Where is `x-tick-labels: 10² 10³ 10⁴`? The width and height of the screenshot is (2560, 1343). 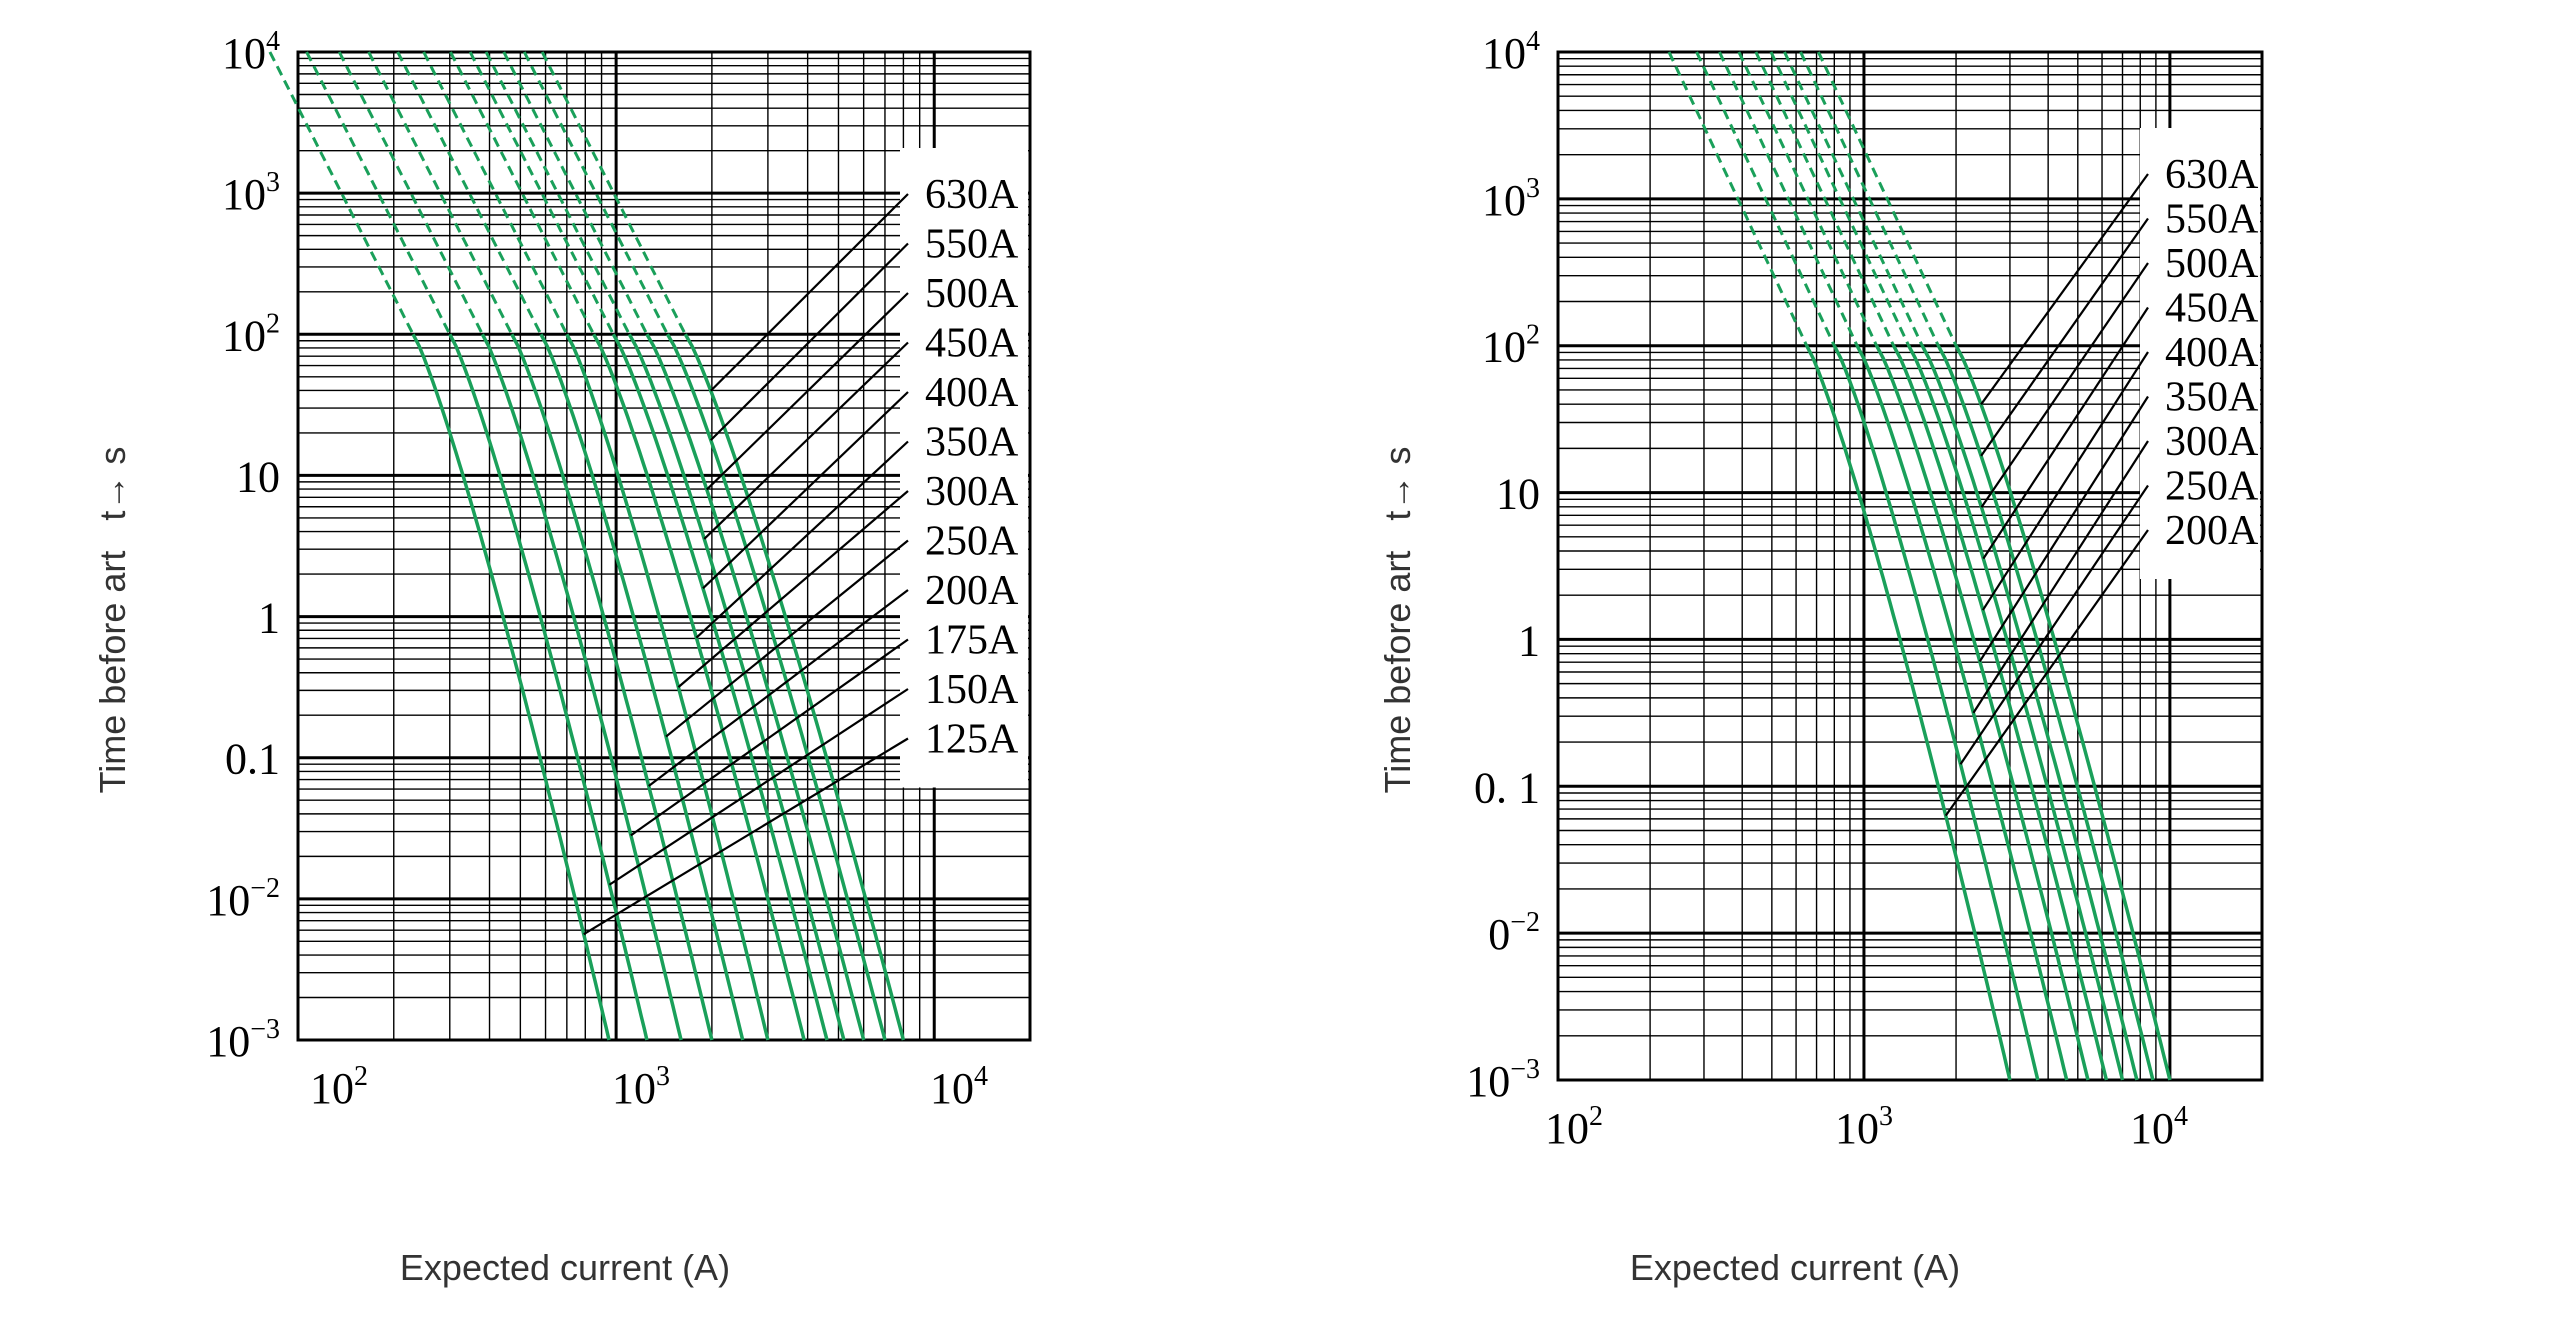
x-tick-labels: 10² 10³ 10⁴ is located at coordinates (1866, 1127).